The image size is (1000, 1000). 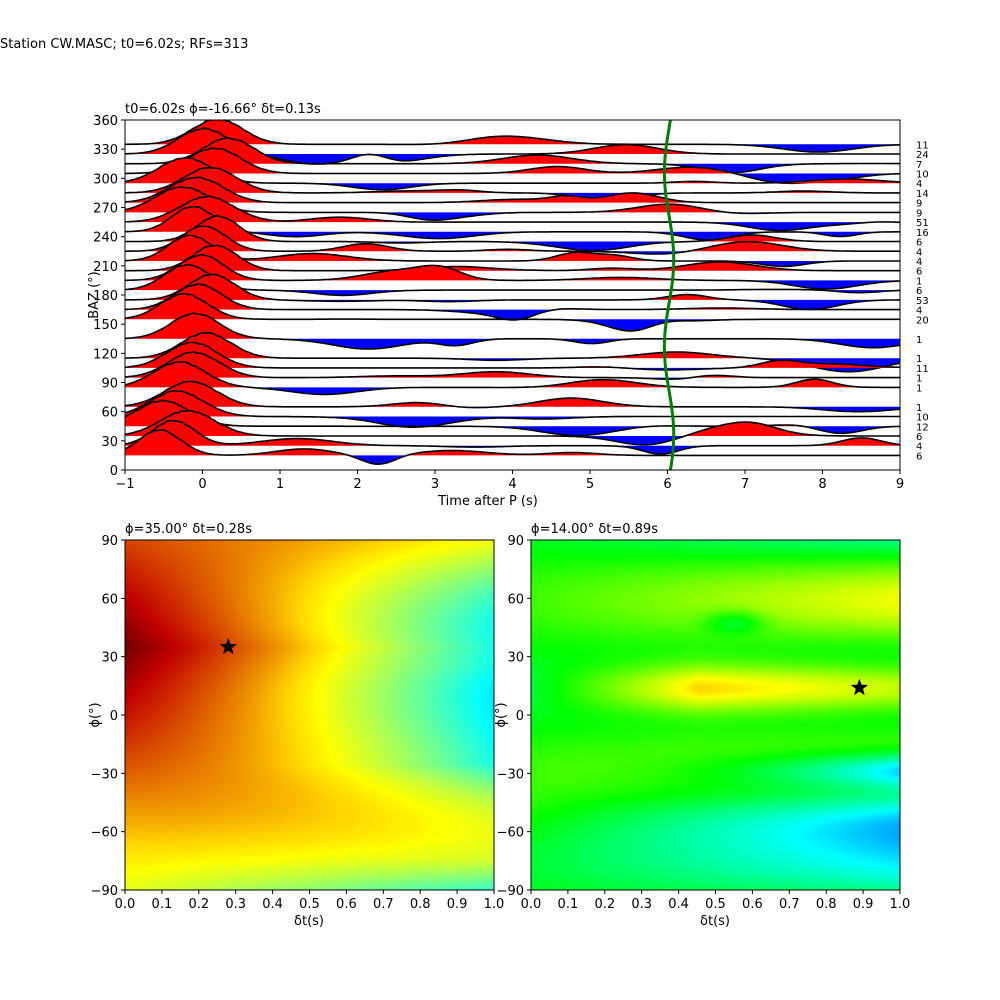 What do you see at coordinates (95, 714) in the screenshot?
I see `left-y-axis-label: ϕ(°)` at bounding box center [95, 714].